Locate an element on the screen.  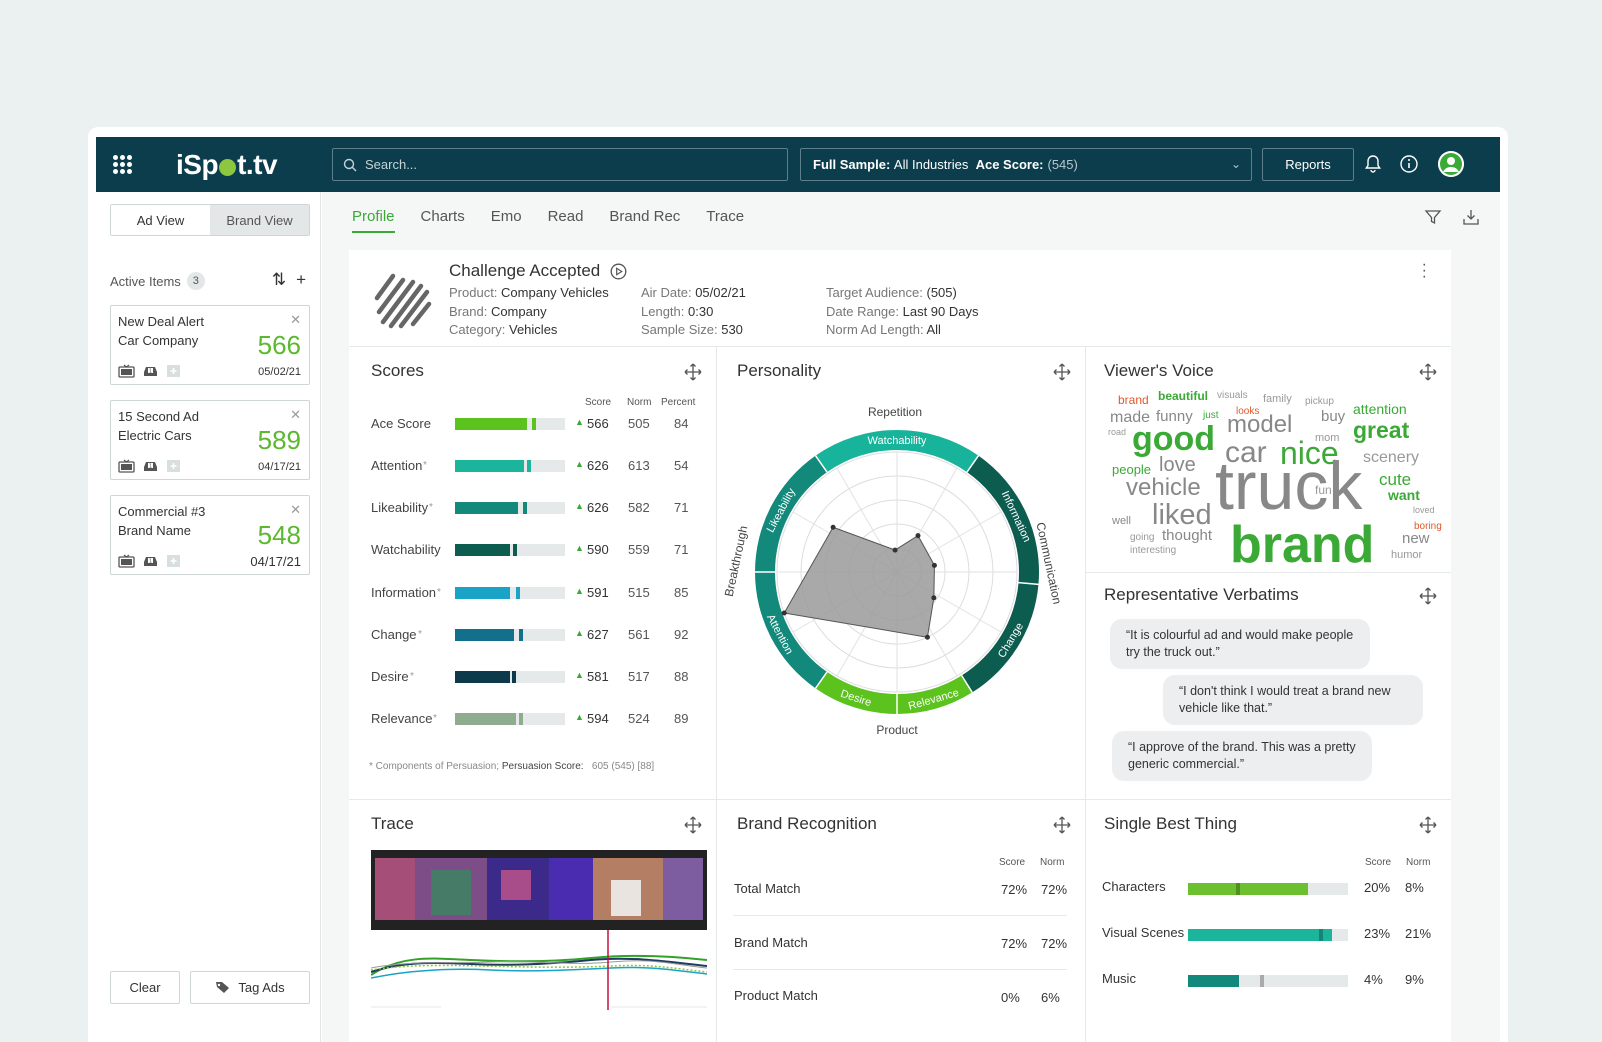
filter-icon is located at coordinates (1433, 217).